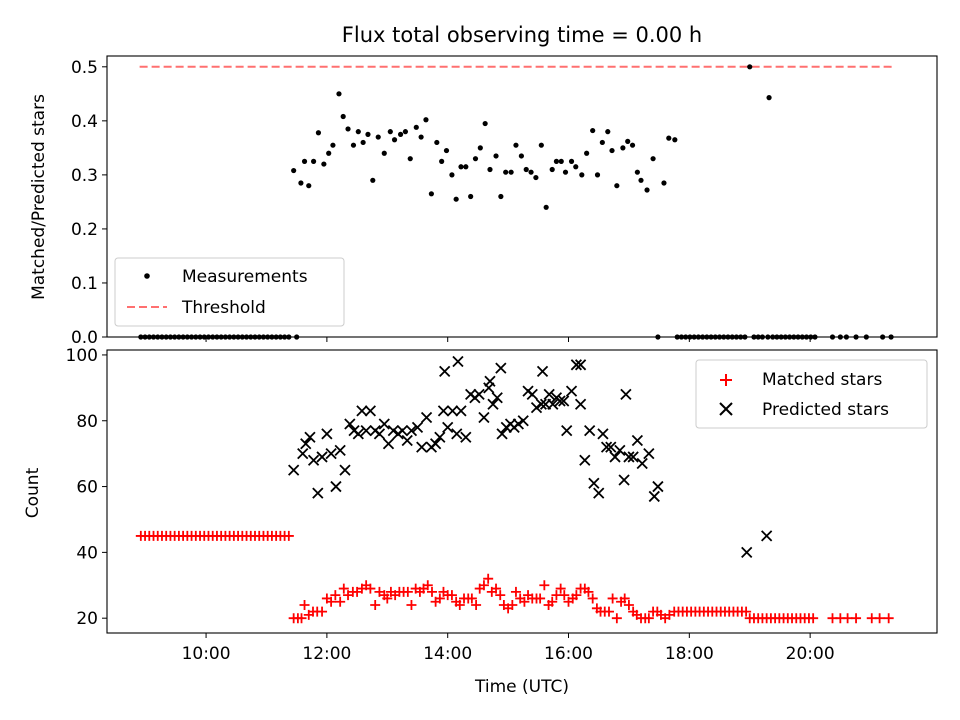 The width and height of the screenshot is (960, 720). What do you see at coordinates (811, 394) in the screenshot?
I see `bottom-legend-box` at bounding box center [811, 394].